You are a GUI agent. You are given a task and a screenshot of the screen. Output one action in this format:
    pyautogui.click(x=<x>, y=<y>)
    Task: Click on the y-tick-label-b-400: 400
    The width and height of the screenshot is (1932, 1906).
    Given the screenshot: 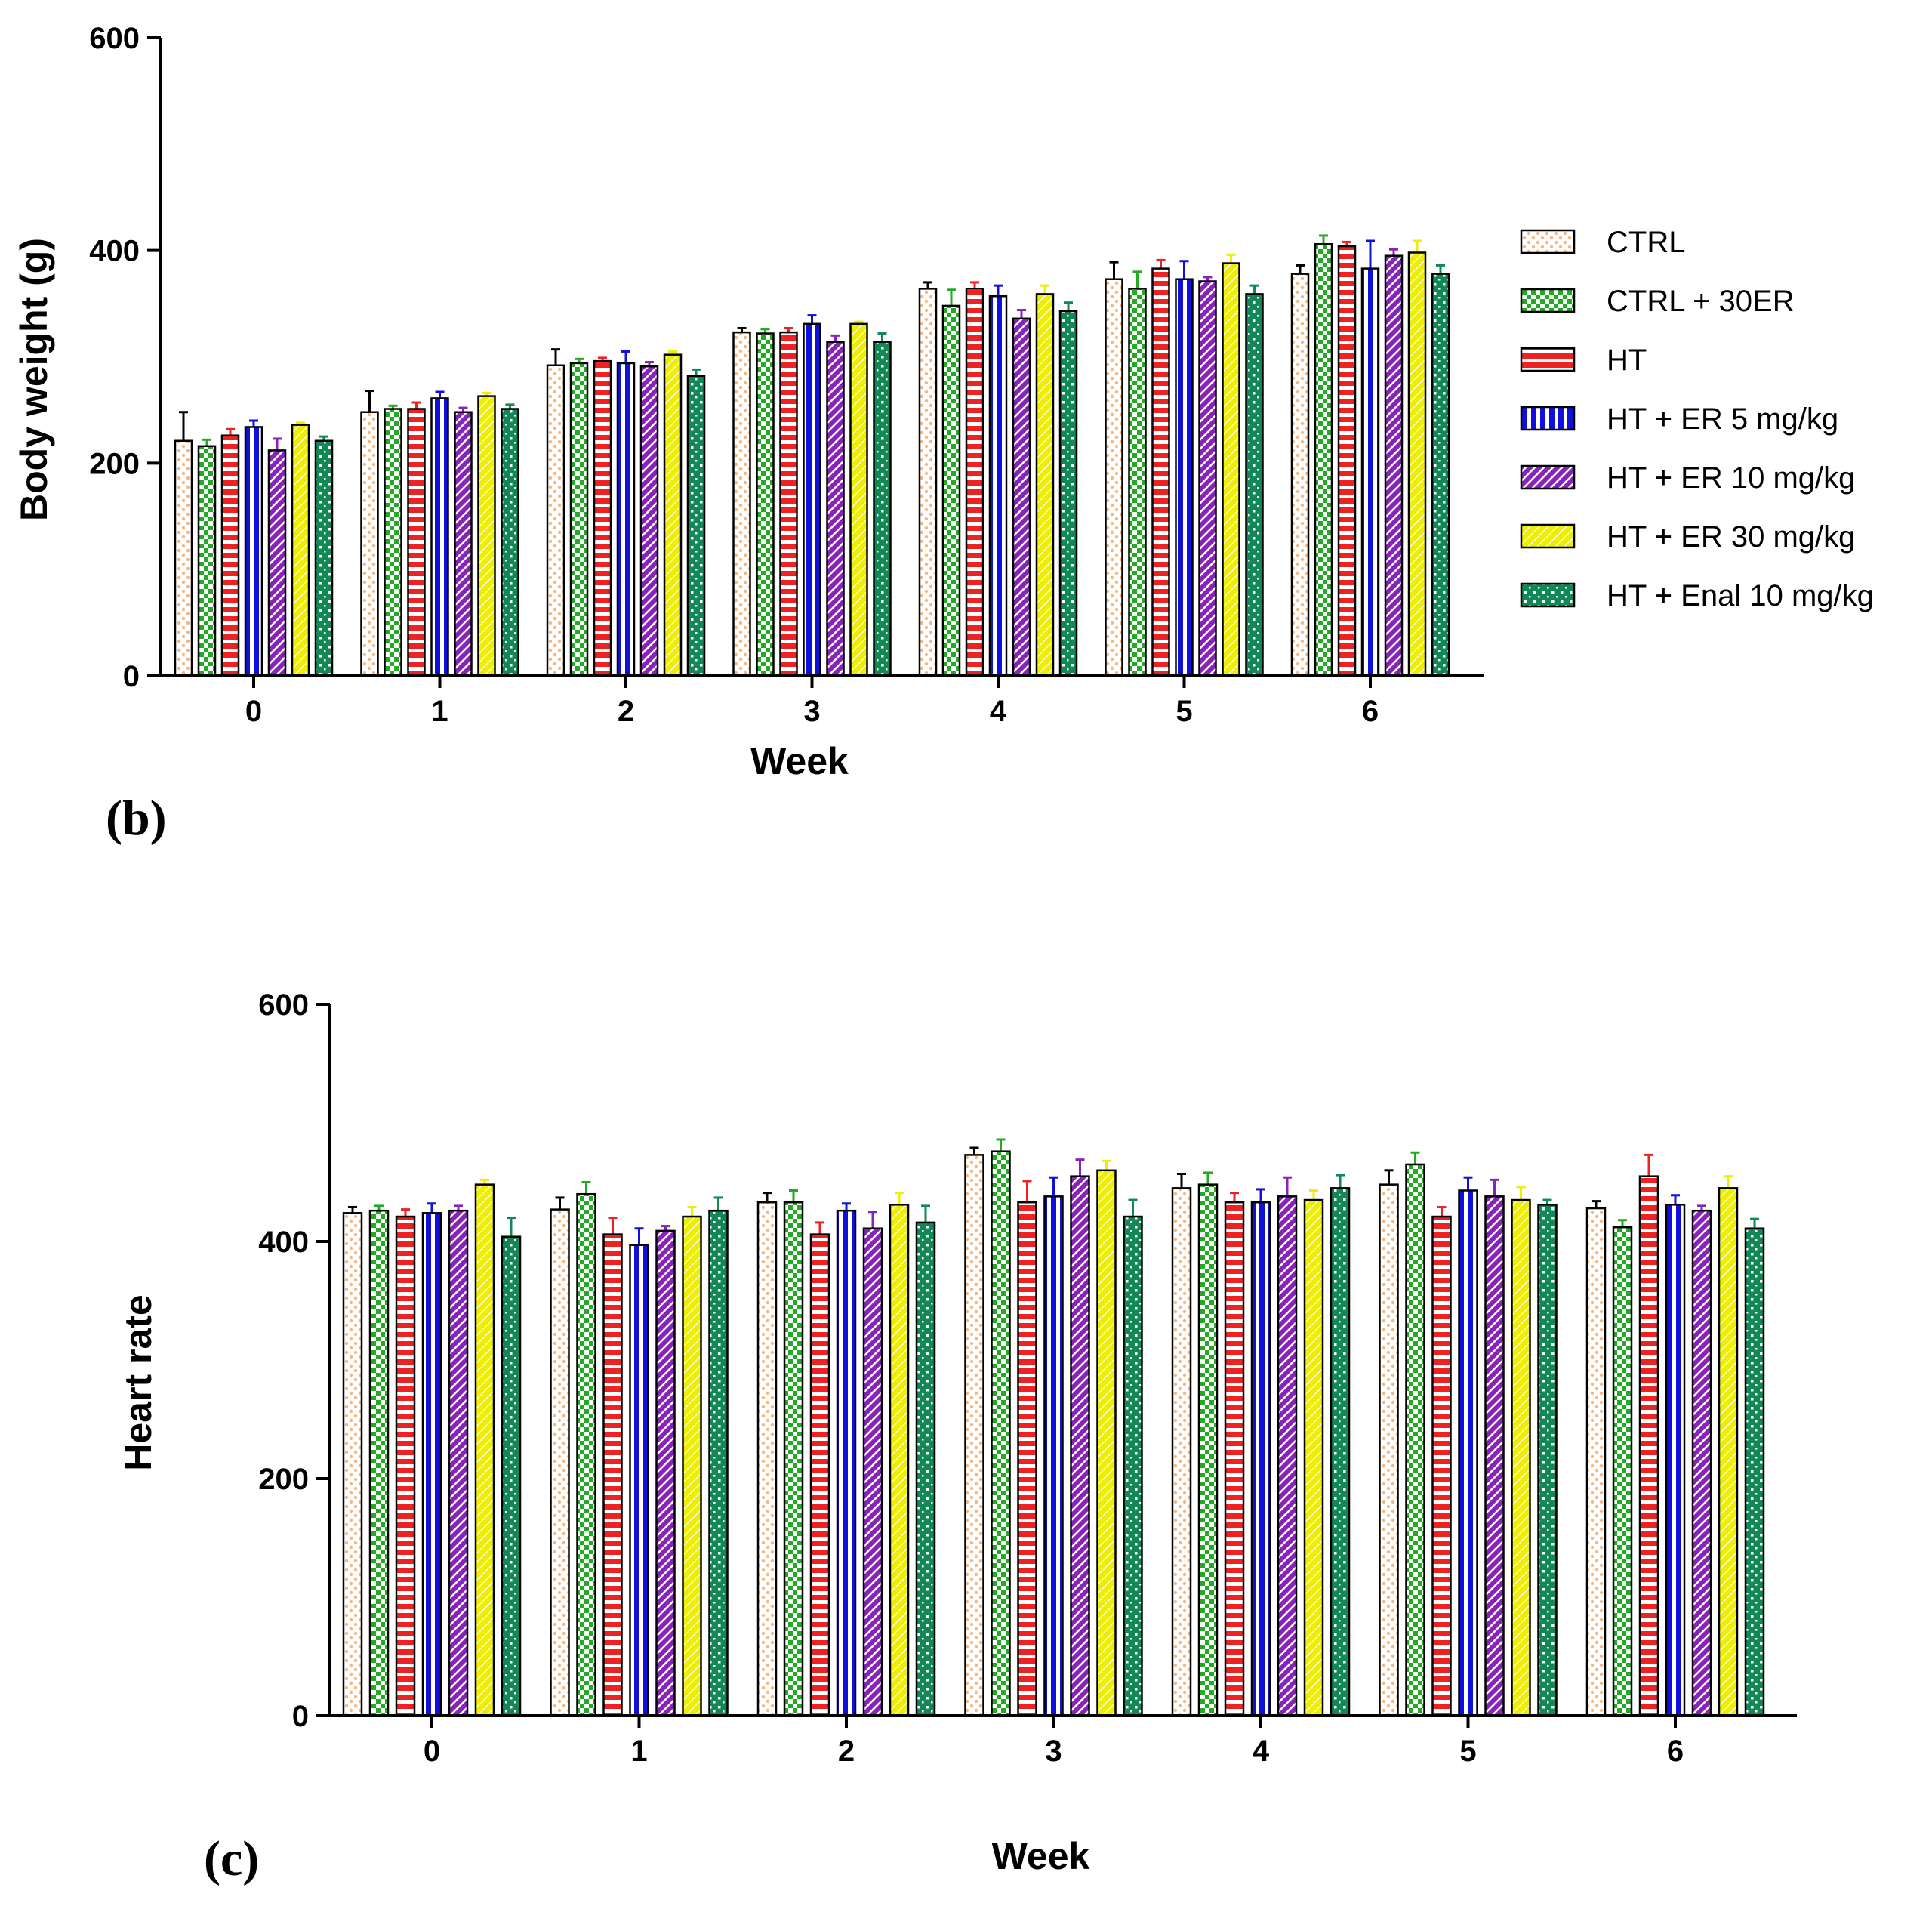 What is the action you would take?
    pyautogui.click(x=115, y=251)
    